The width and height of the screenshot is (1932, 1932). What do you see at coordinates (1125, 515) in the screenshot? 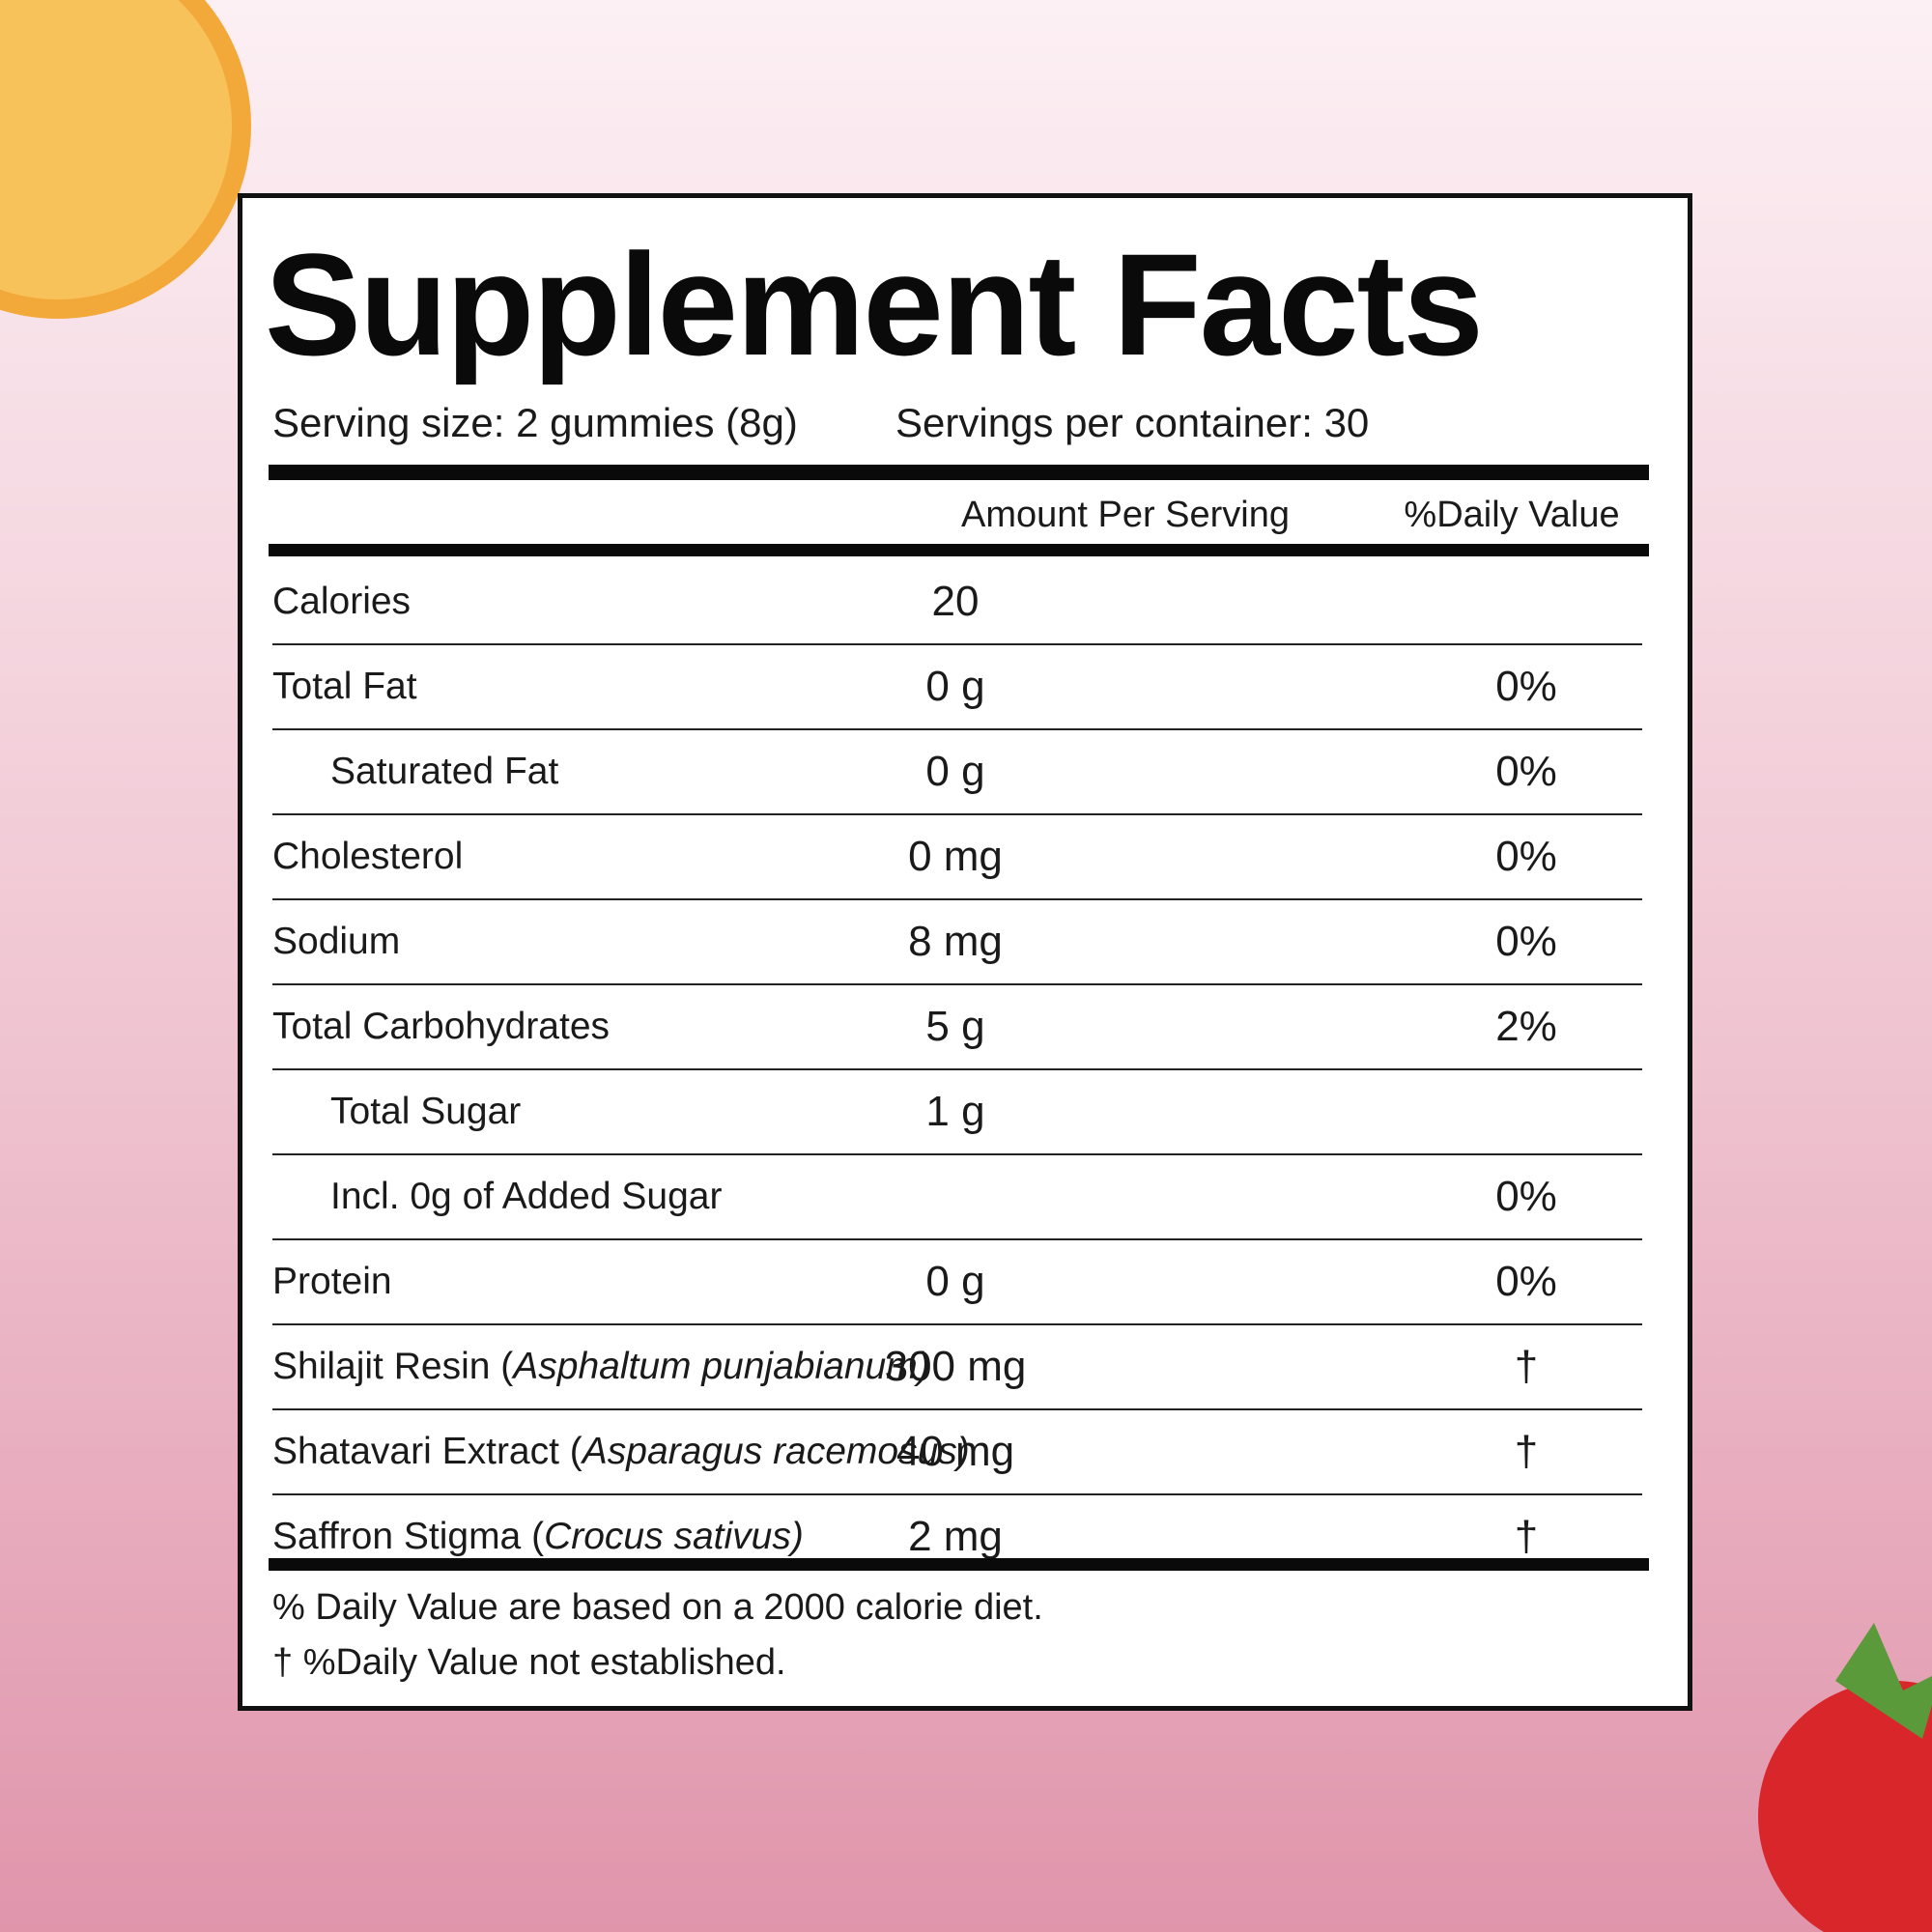
I see `amount-header: Amount Per Serving` at bounding box center [1125, 515].